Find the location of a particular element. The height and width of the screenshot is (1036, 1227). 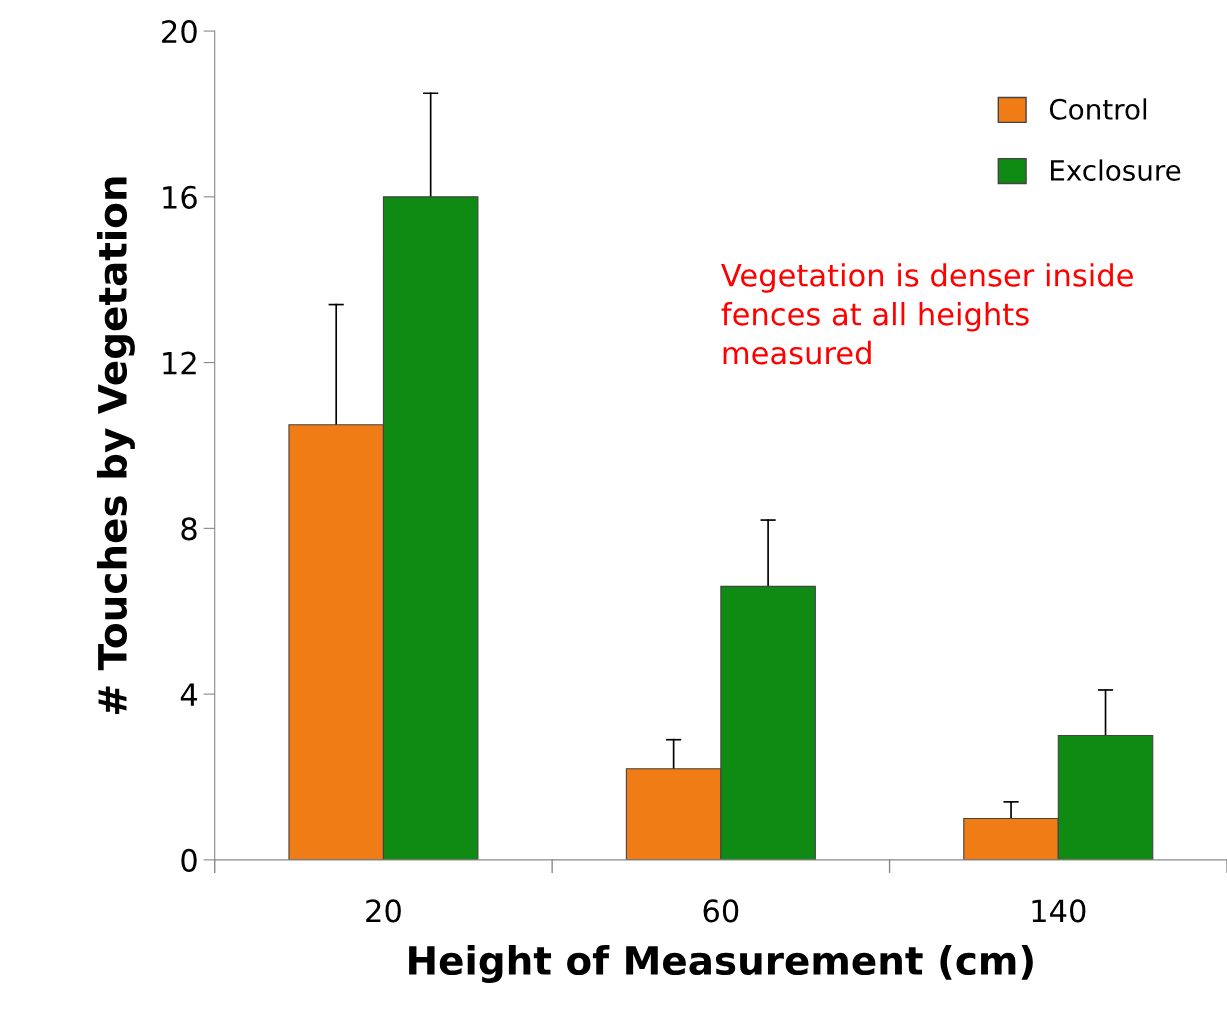

legend-label: Control is located at coordinates (1098, 109).